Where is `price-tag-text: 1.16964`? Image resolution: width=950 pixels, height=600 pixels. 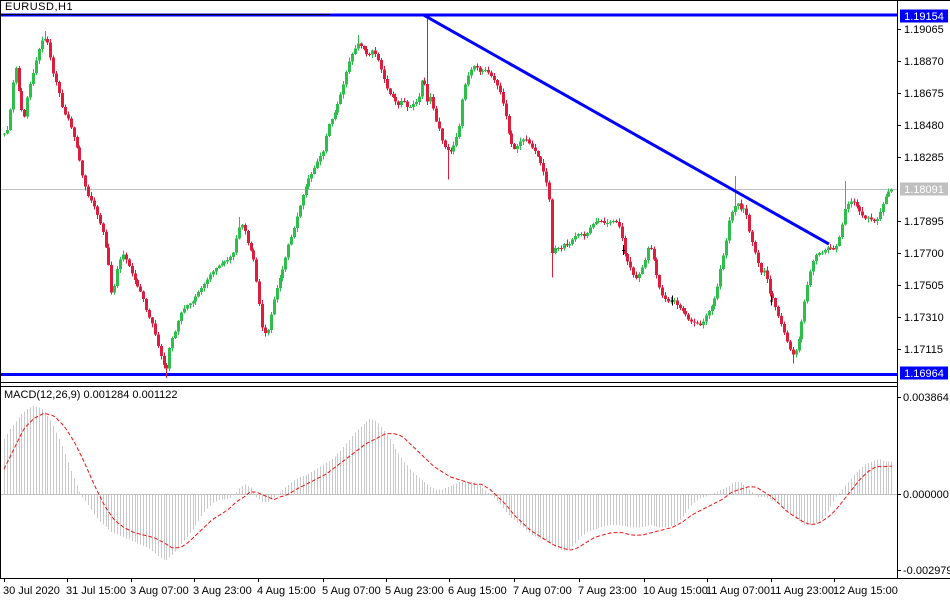
price-tag-text: 1.16964 is located at coordinates (924, 374).